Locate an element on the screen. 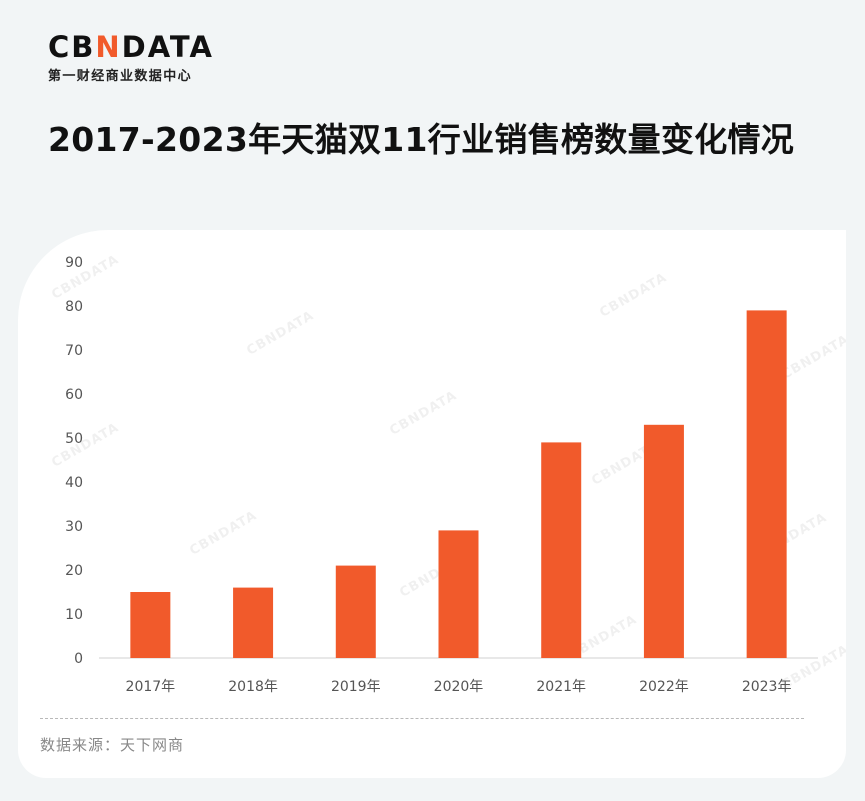 This screenshot has width=865, height=801. chart-title: 2017-2023年天猫双11行业销售榜数量变化情况 is located at coordinates (421, 139).